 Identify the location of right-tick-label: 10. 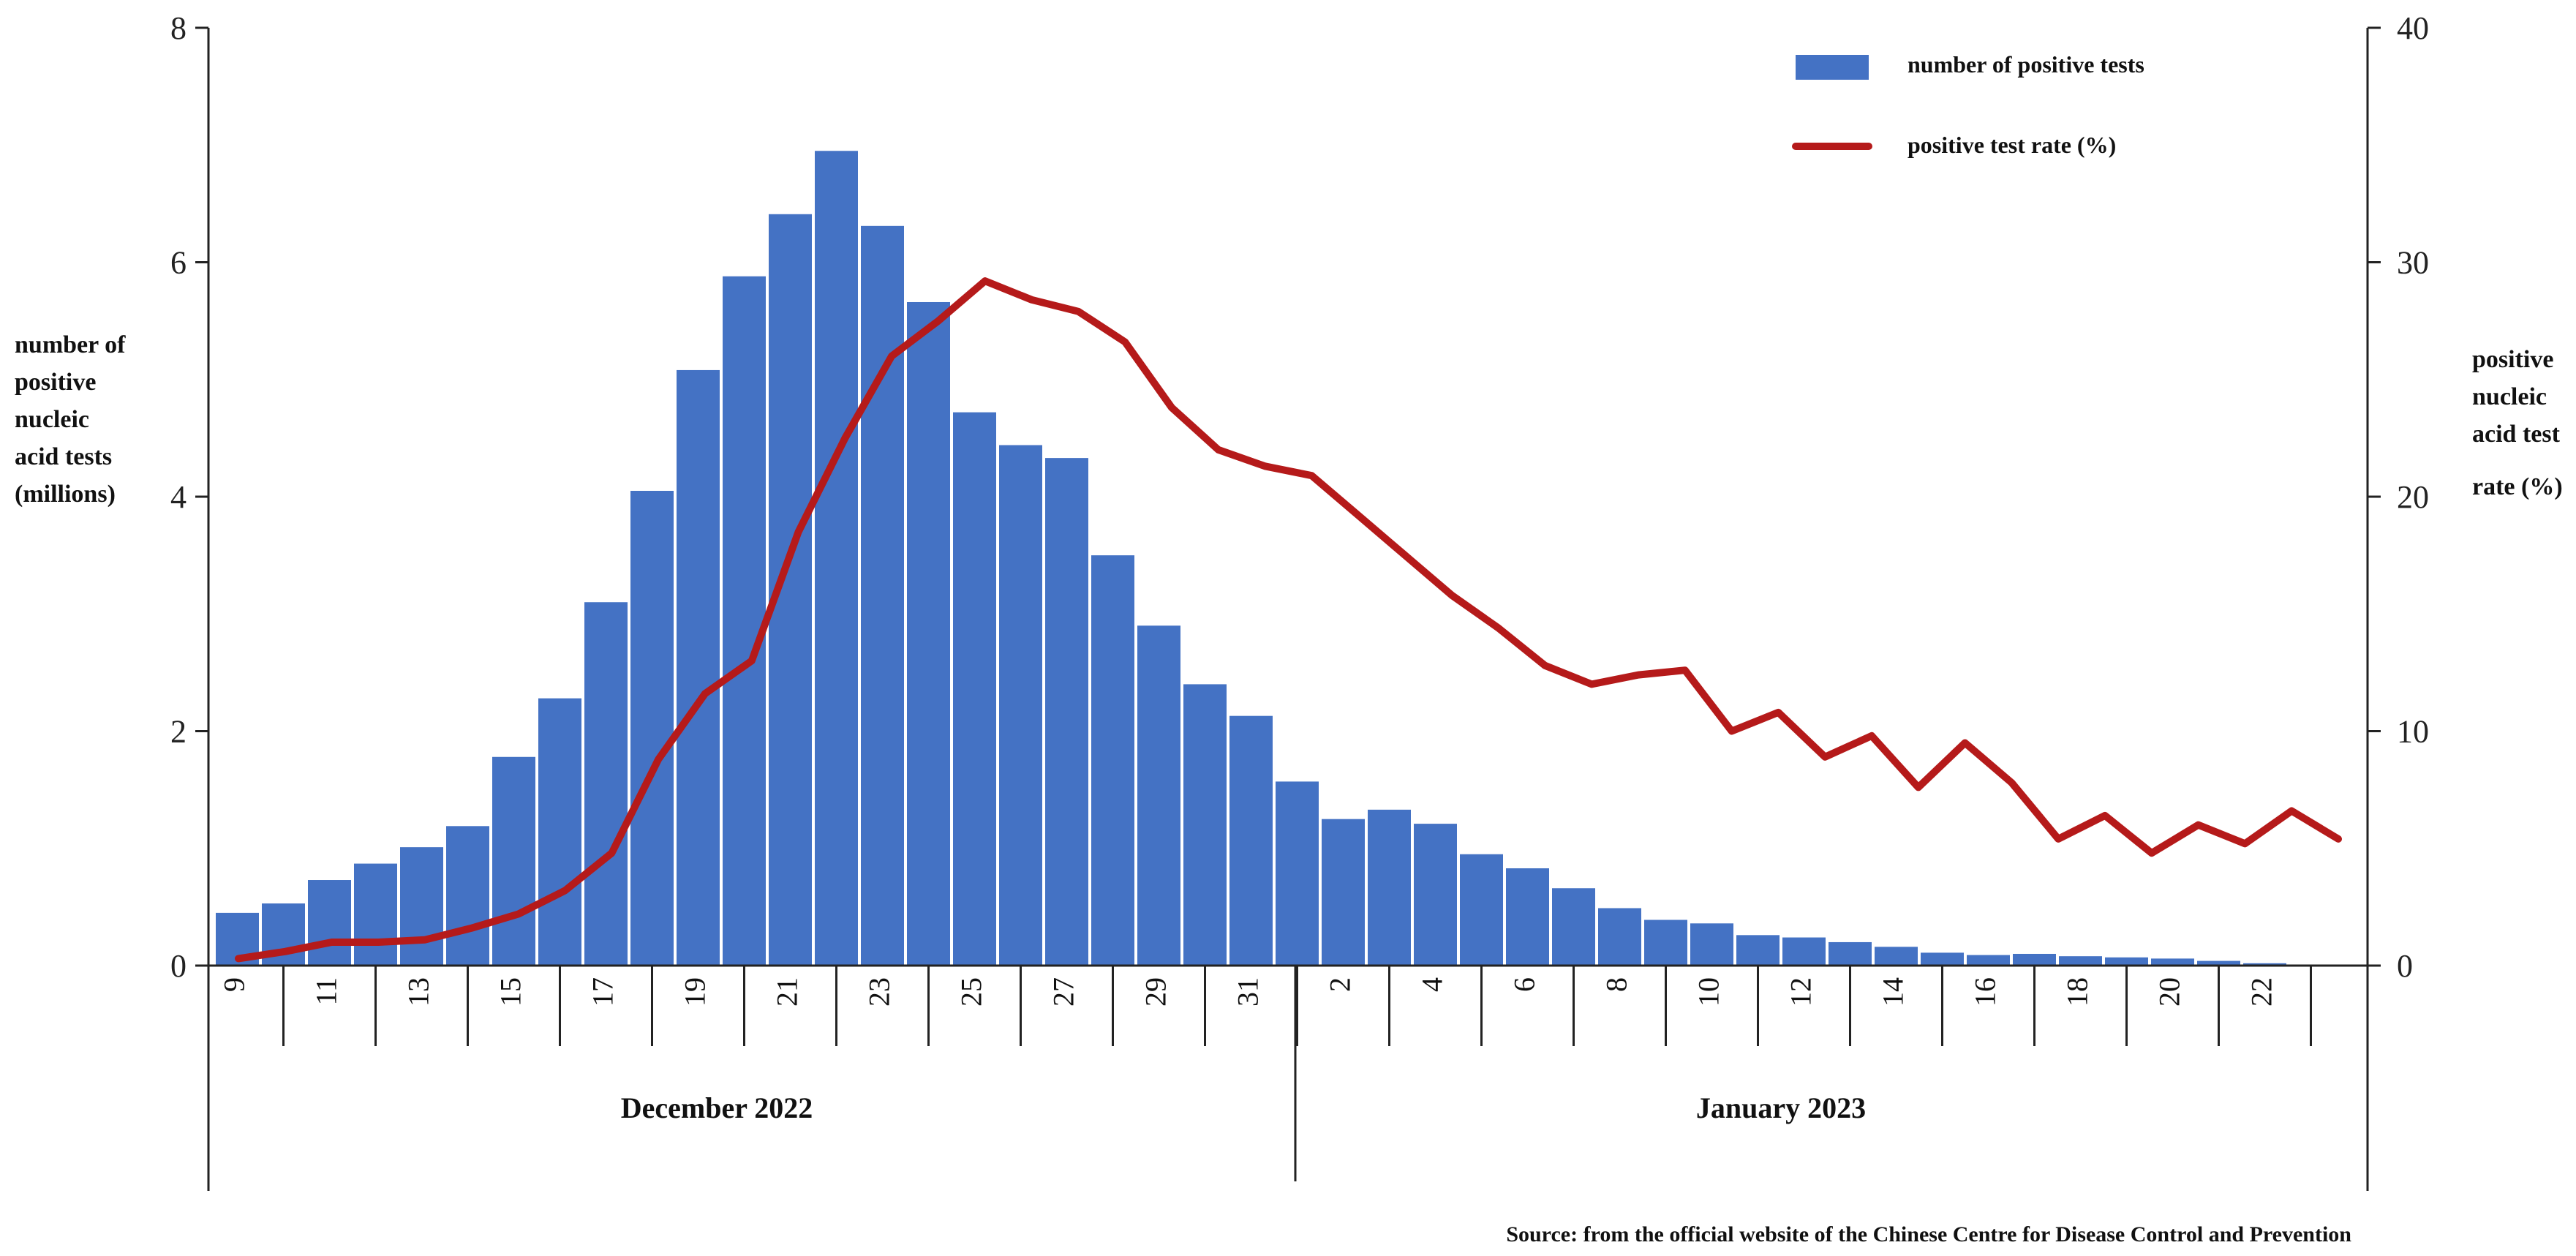
(2413, 732).